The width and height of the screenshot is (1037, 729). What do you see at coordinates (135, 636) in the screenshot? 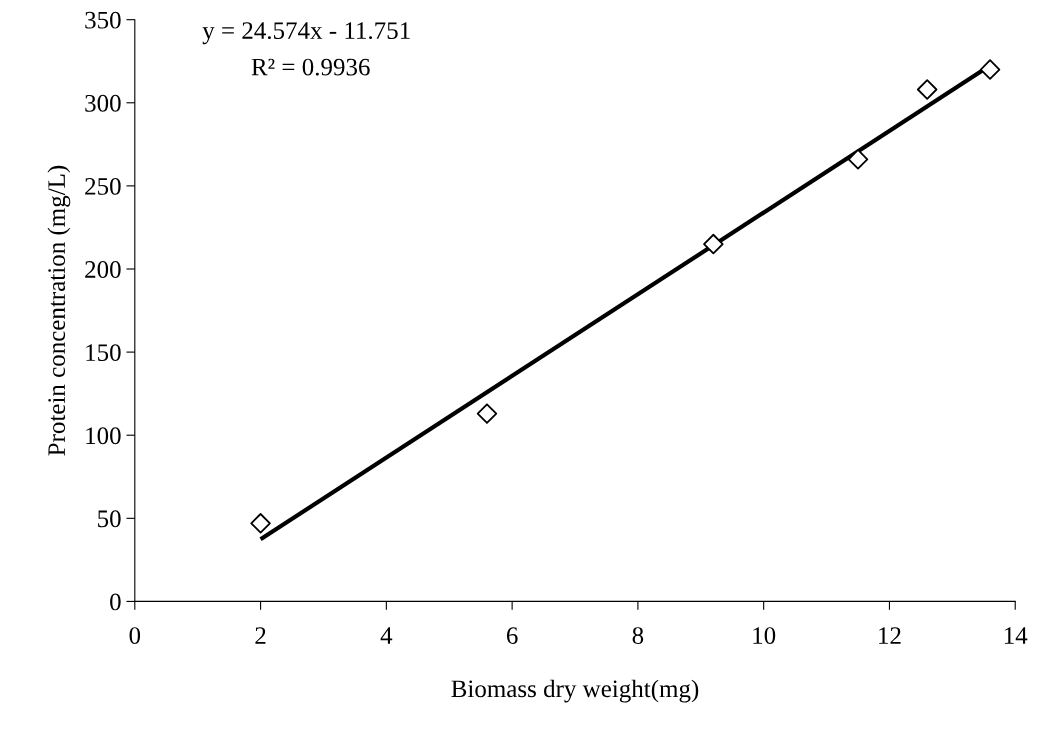
I see `x-tick-label: 0` at bounding box center [135, 636].